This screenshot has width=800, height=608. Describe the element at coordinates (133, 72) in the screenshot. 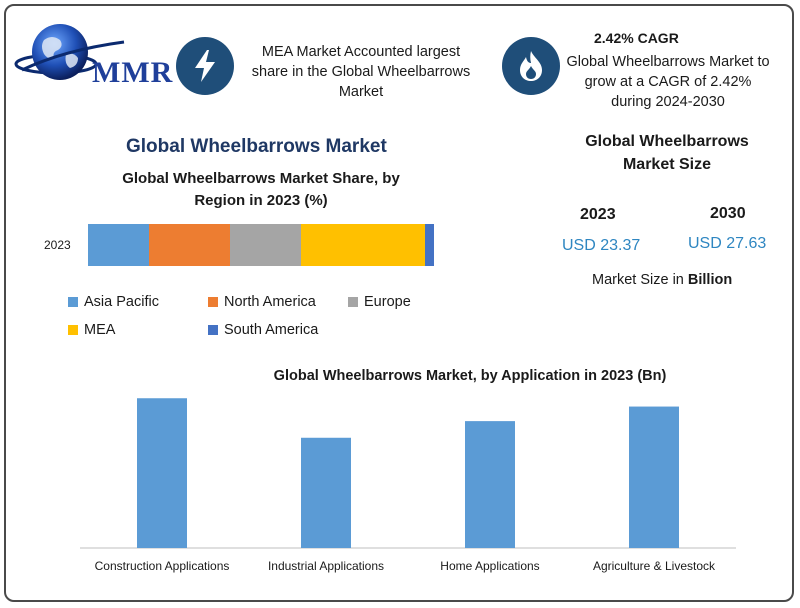

I see `logo-text: MMR` at that location.